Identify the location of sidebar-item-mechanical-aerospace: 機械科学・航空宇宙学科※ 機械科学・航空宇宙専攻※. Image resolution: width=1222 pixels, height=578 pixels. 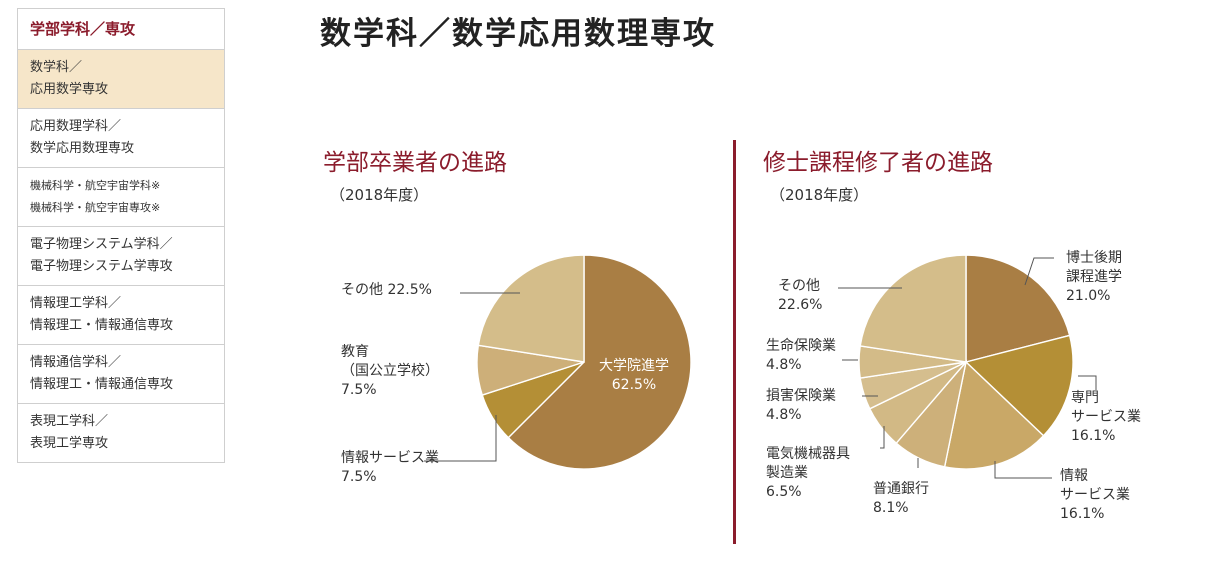
(121, 197).